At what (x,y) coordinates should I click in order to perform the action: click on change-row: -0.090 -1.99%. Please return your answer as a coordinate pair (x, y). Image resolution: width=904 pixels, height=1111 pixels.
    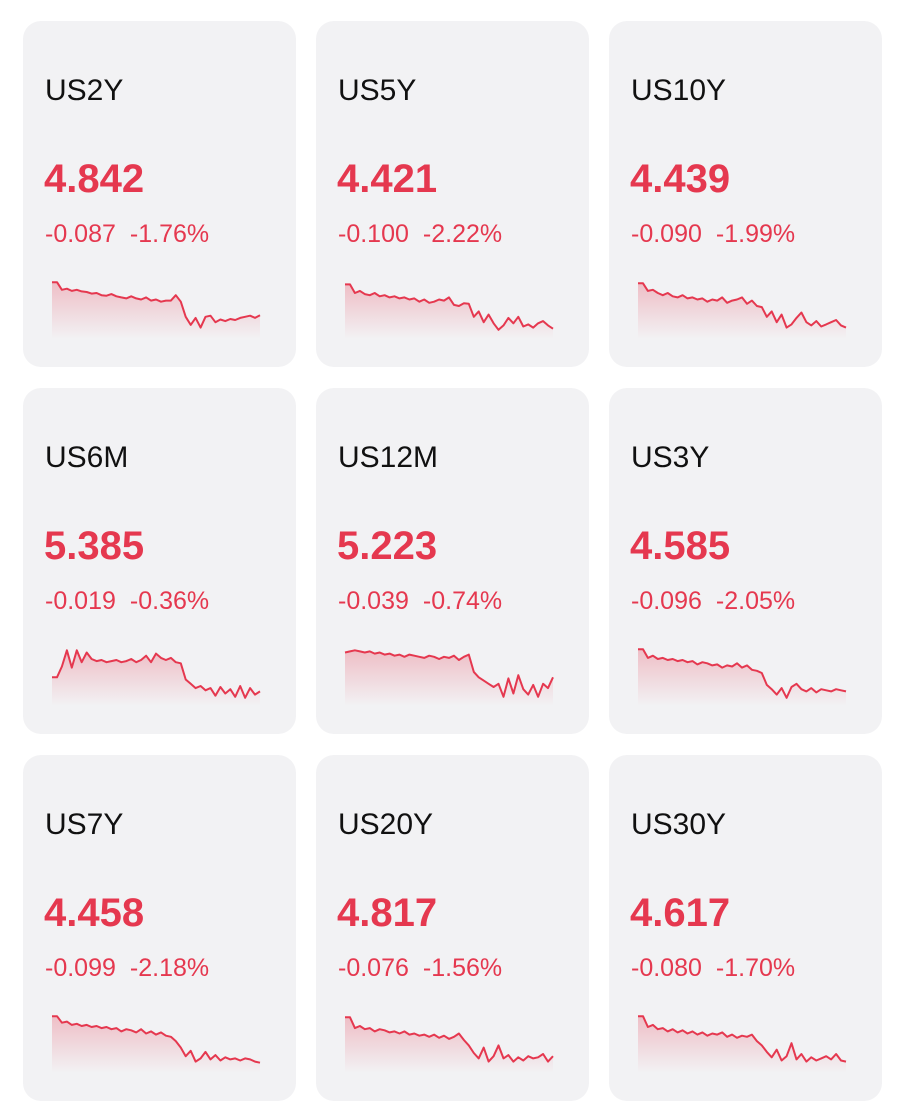
    Looking at the image, I should click on (713, 234).